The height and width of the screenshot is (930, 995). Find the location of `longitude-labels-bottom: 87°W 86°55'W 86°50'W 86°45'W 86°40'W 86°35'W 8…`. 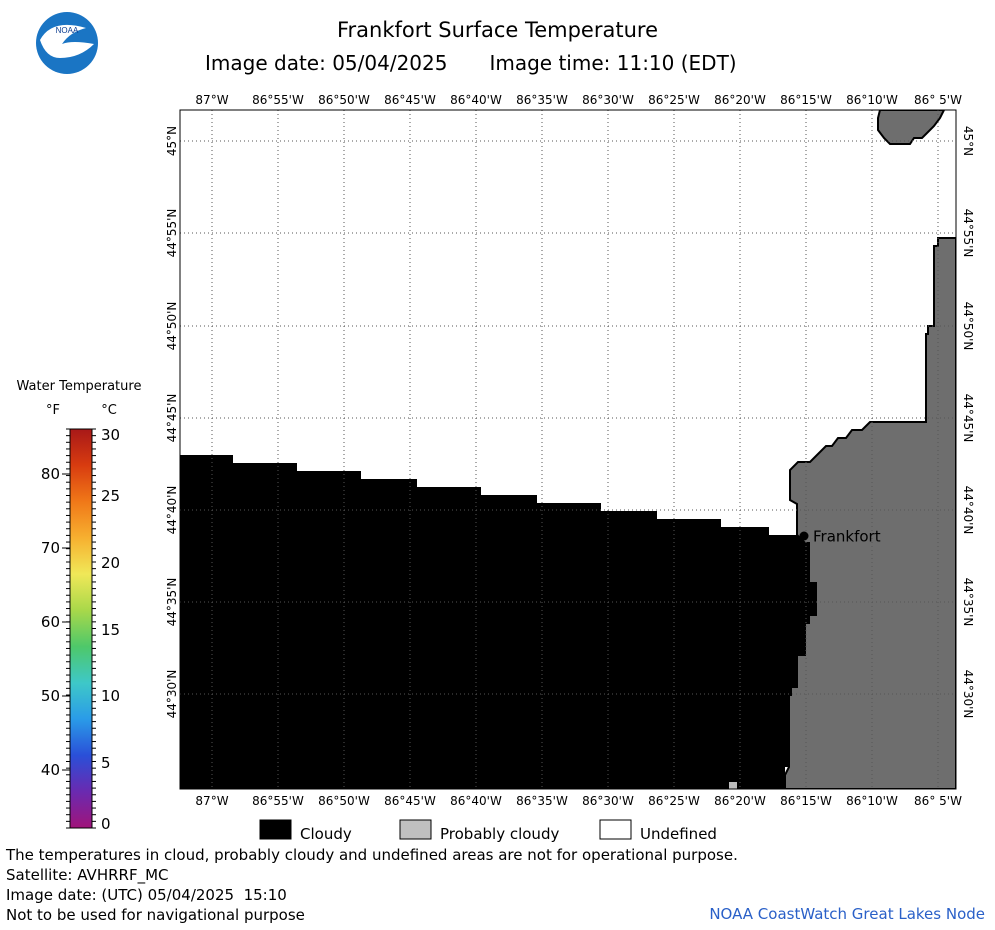

longitude-labels-bottom: 87°W 86°55'W 86°50'W 86°45'W 86°40'W 86°35'W 8… is located at coordinates (578, 801).